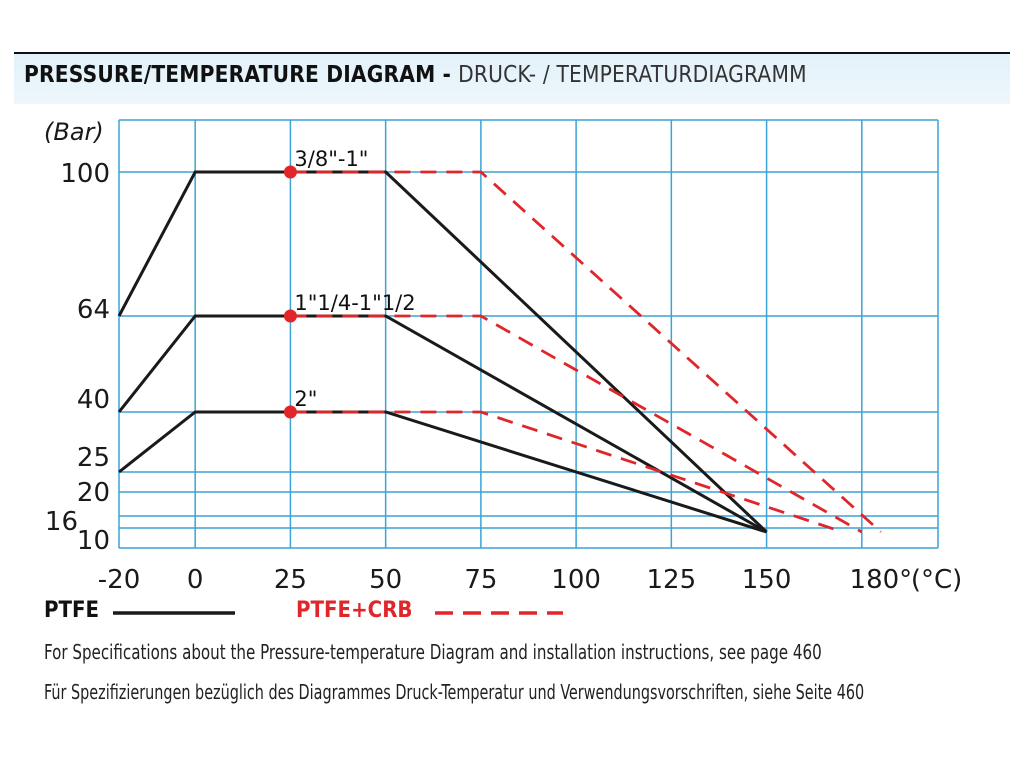 The image size is (1024, 768). What do you see at coordinates (93, 400) in the screenshot?
I see `y-tick-label-2: 40` at bounding box center [93, 400].